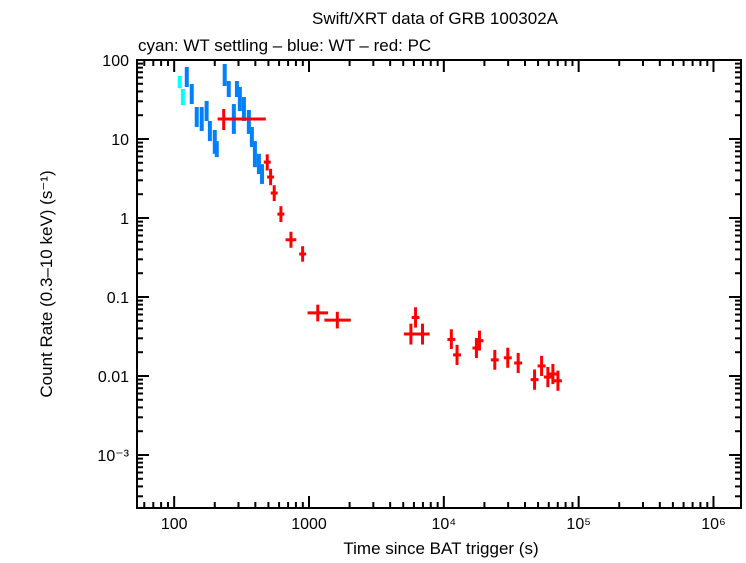 The width and height of the screenshot is (746, 563). Describe the element at coordinates (174, 524) in the screenshot. I see `x-tick-label: 100` at that location.